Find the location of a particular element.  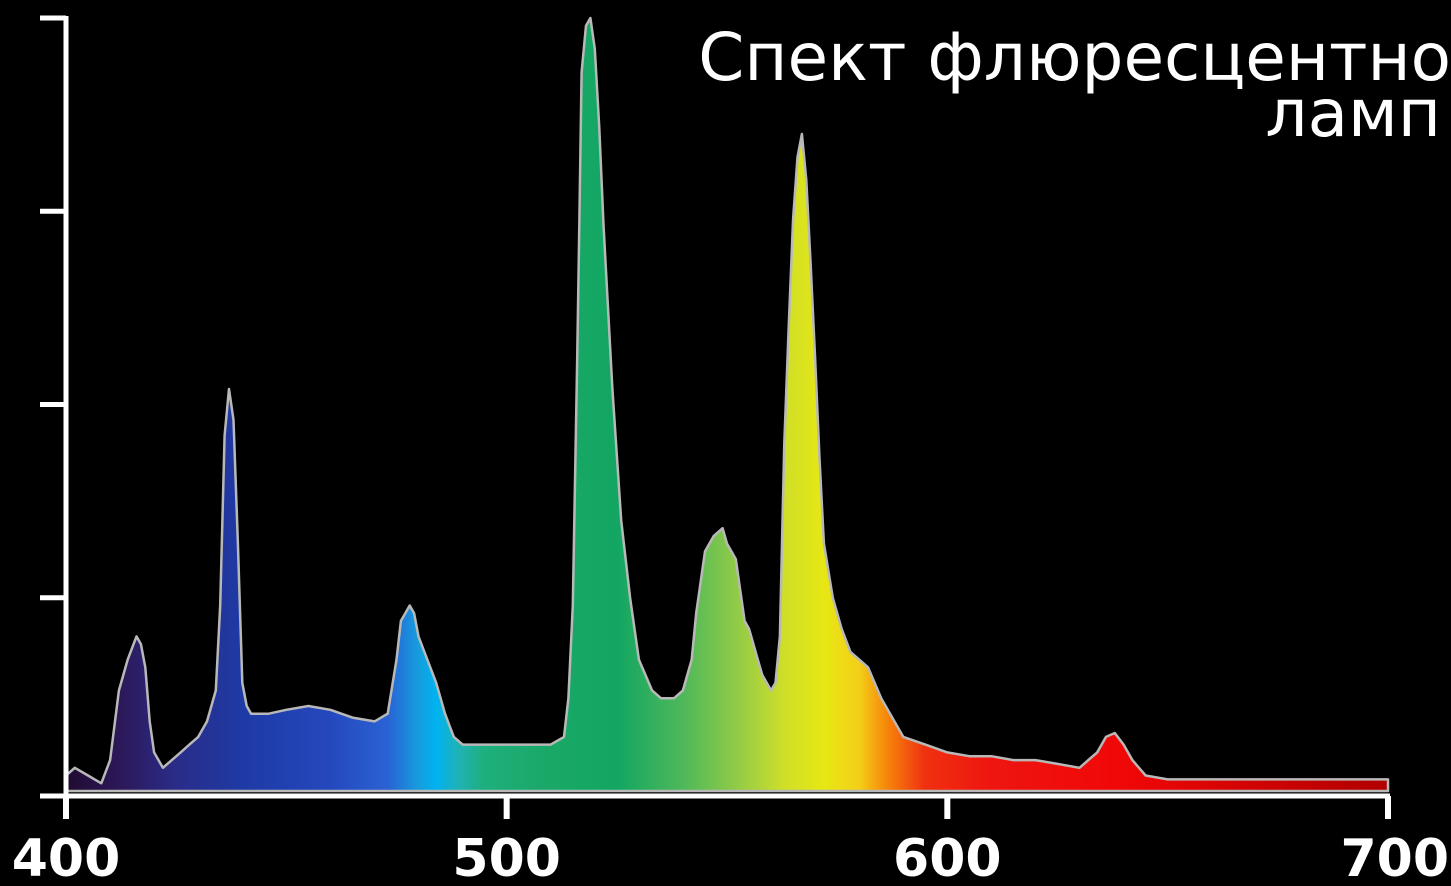

x-tick-label-400: 400 is located at coordinates (66, 857).